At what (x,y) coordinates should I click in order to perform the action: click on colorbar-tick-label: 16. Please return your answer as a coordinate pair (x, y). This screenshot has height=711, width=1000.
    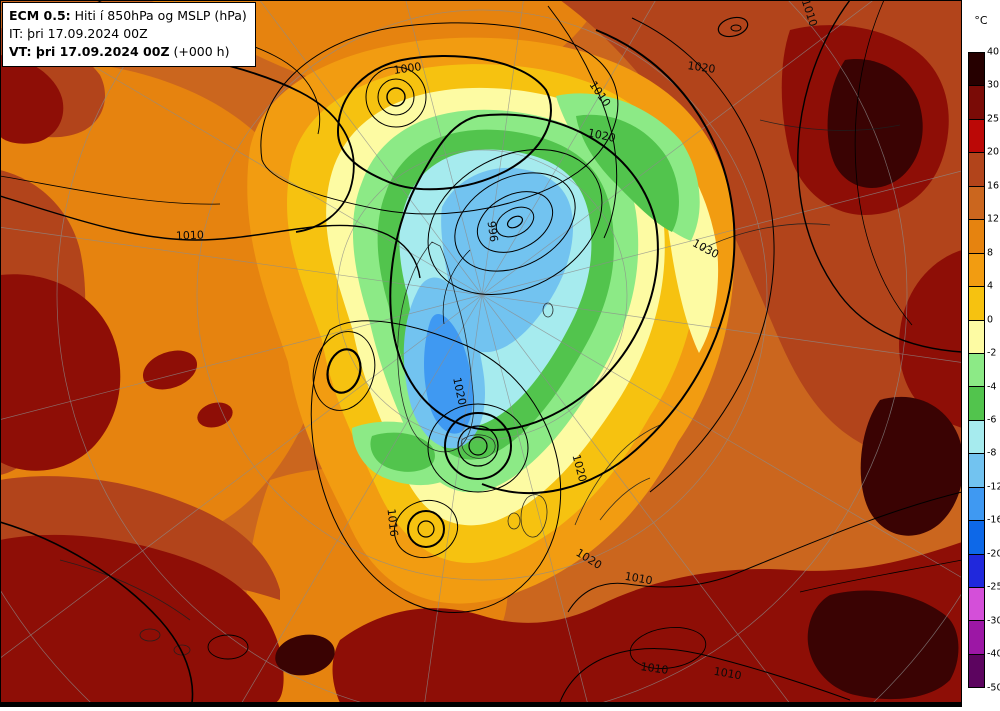
    Looking at the image, I should click on (993, 186).